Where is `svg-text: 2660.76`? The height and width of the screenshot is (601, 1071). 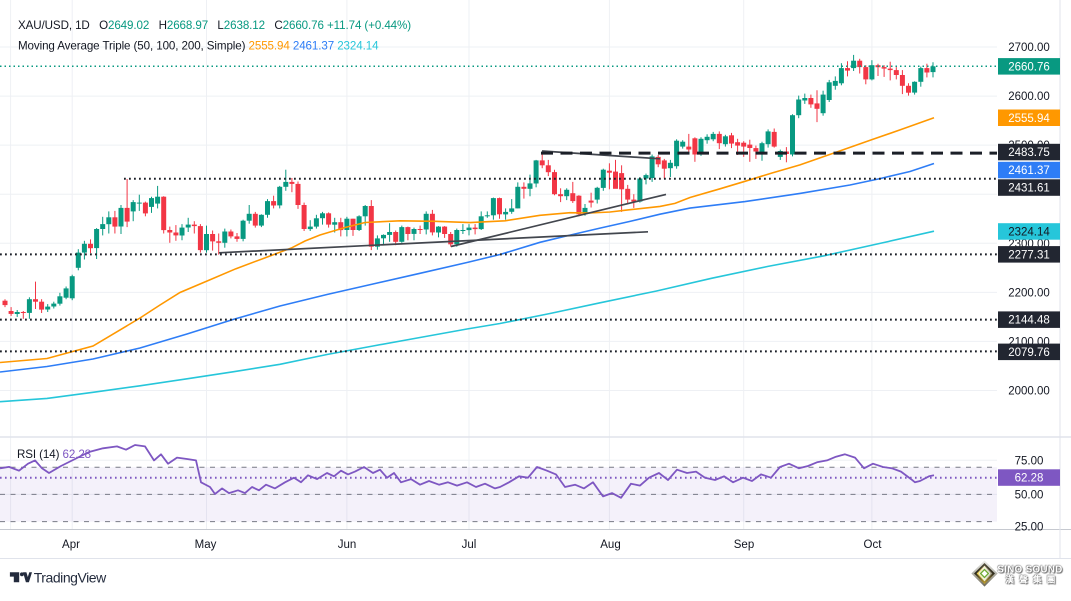
svg-text: 2660.76 is located at coordinates (1029, 67).